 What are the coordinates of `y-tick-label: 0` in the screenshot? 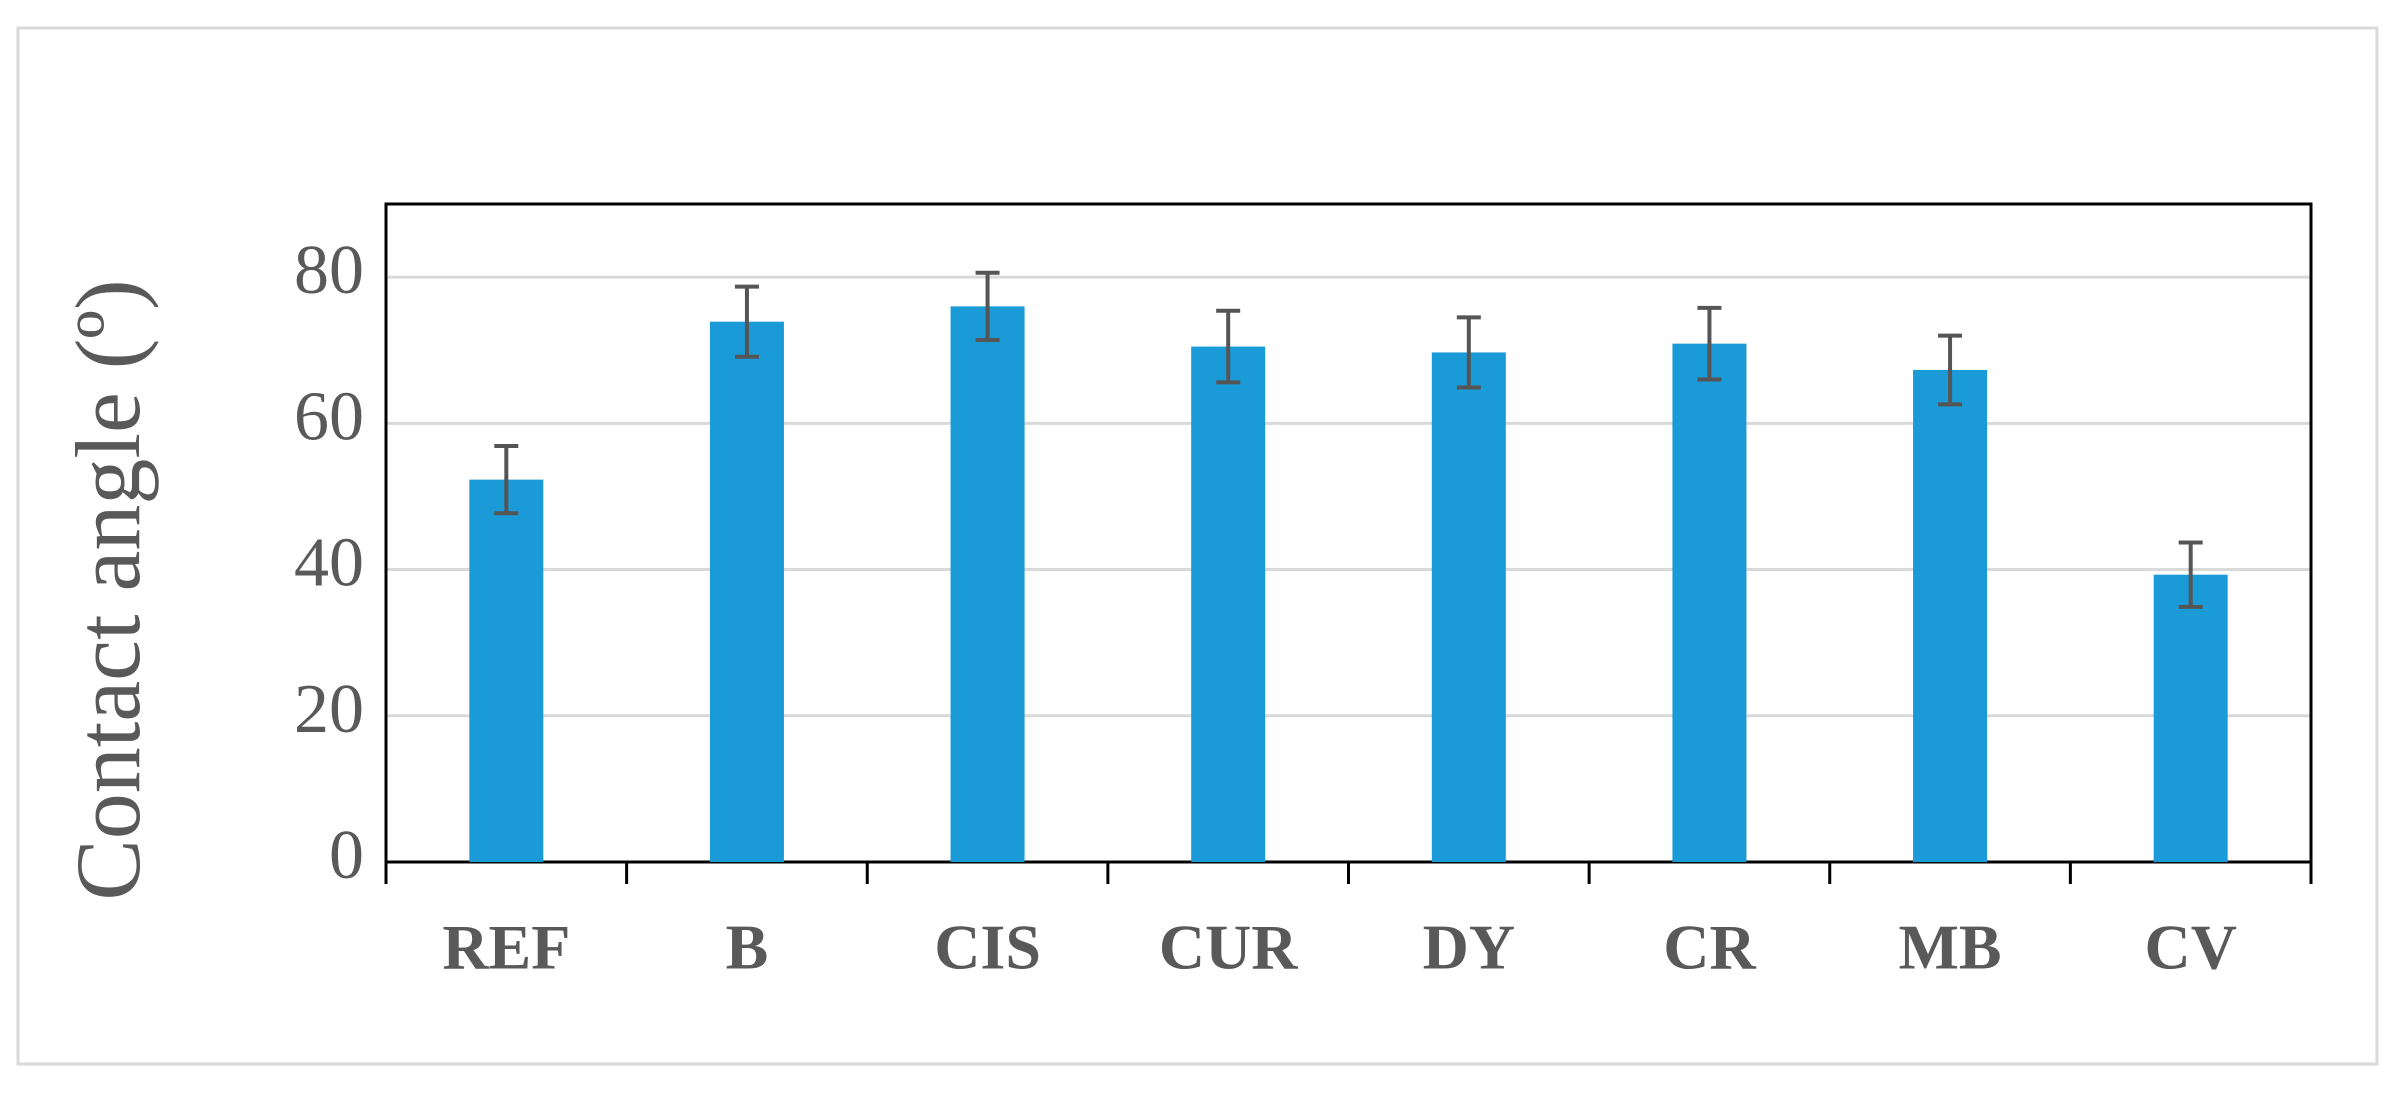 It's located at (346, 855).